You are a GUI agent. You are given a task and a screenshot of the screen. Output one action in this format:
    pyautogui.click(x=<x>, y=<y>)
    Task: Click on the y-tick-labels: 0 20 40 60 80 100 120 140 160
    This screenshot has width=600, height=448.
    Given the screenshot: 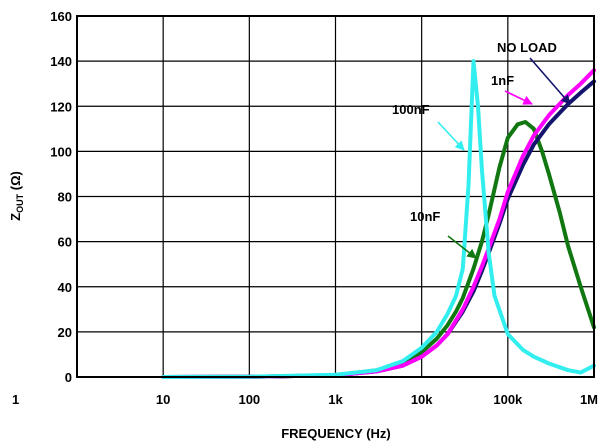 What is the action you would take?
    pyautogui.click(x=61, y=197)
    